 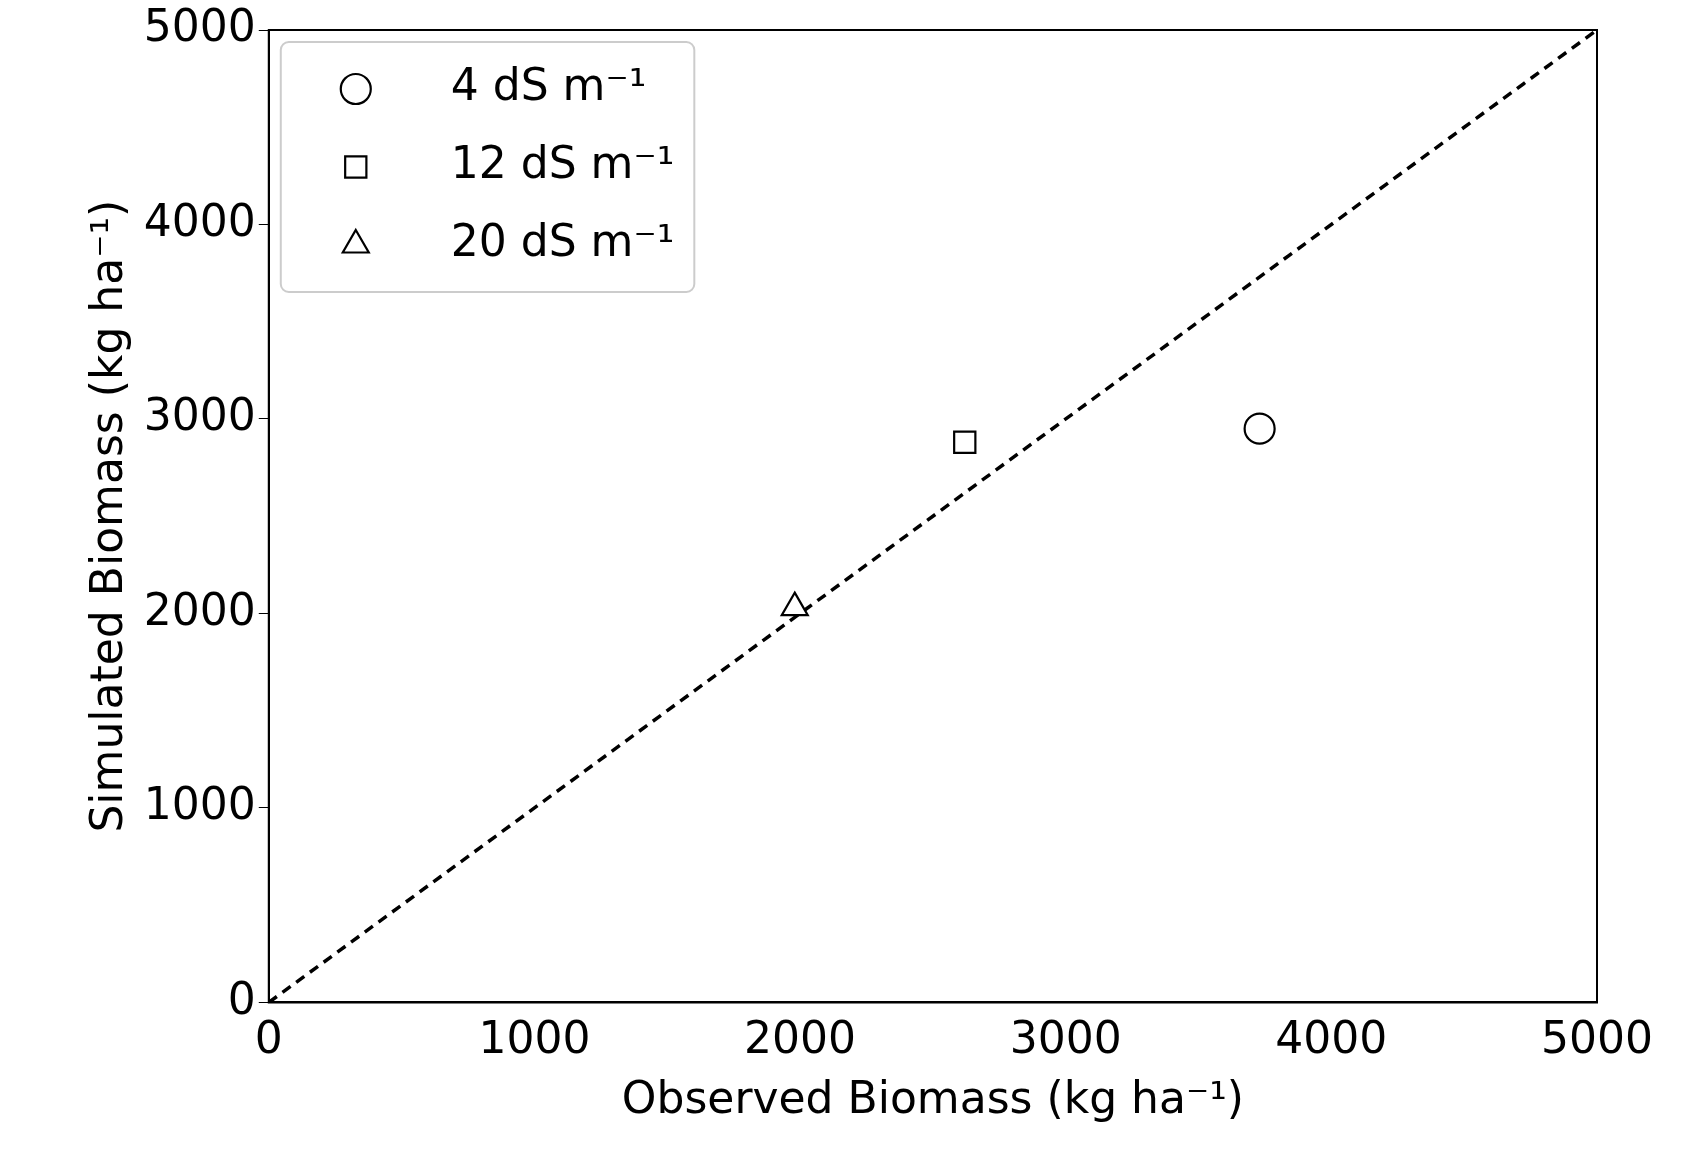 I want to click on y-tick-label: 2000, so click(x=199, y=609).